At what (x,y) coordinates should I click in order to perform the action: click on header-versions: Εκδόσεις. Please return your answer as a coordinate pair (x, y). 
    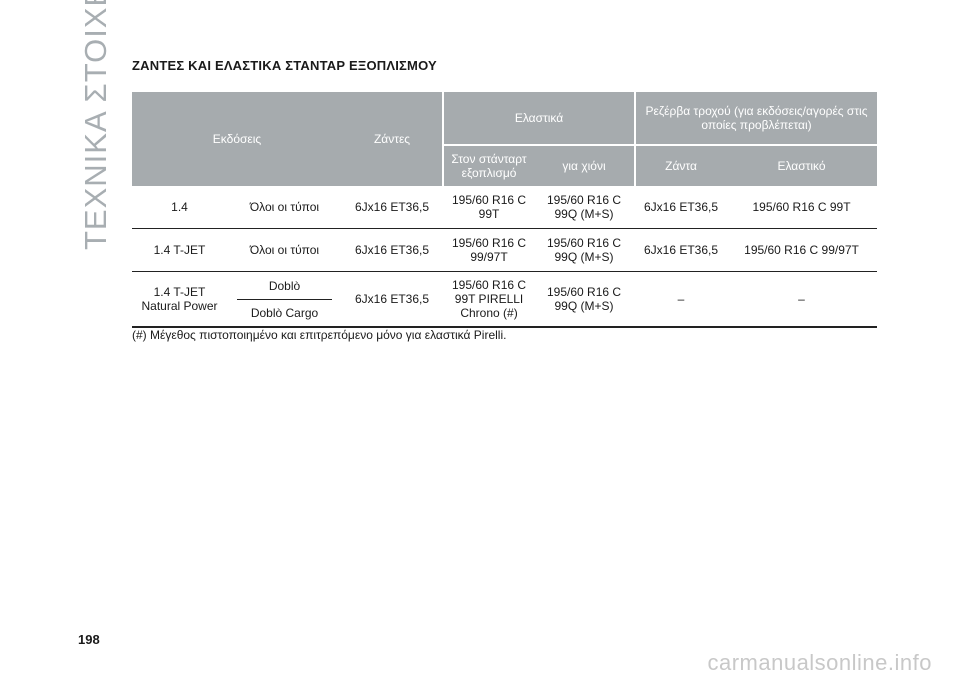
    Looking at the image, I should click on (237, 139).